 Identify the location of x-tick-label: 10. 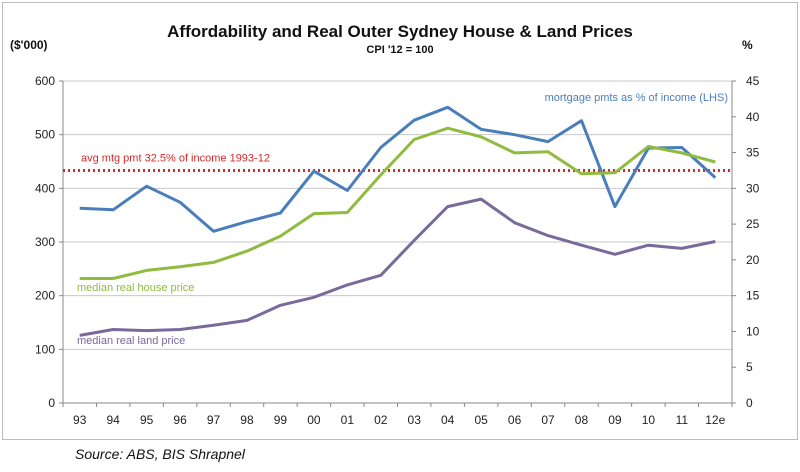
(649, 420).